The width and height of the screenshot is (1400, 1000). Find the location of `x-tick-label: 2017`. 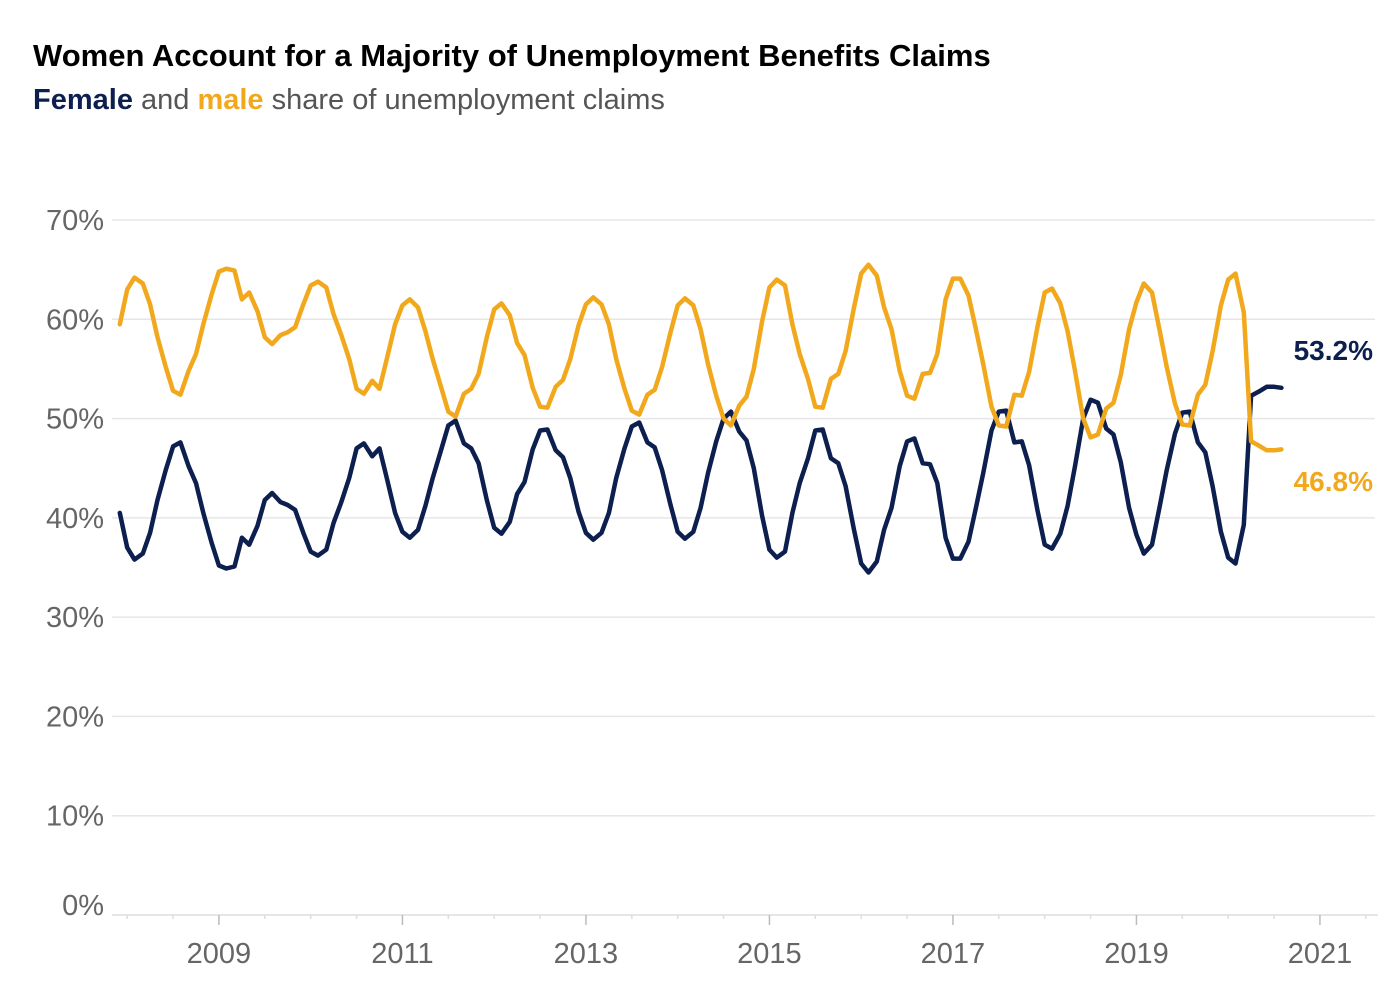

x-tick-label: 2017 is located at coordinates (953, 954).